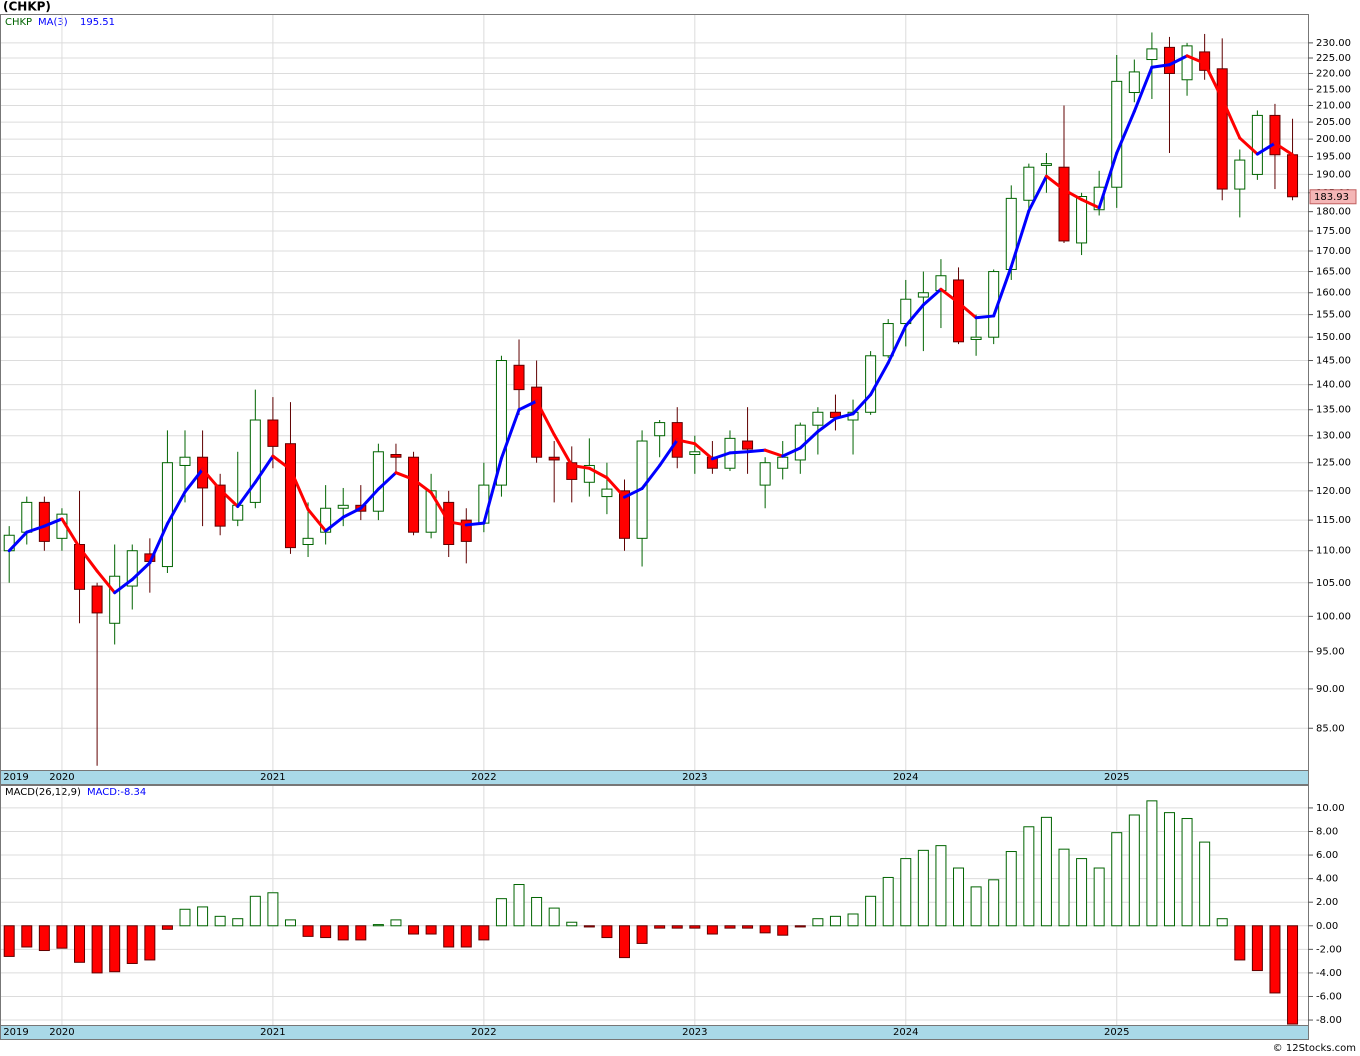 The image size is (1360, 1056). I want to click on x-tick-label: 2020, so click(61, 777).